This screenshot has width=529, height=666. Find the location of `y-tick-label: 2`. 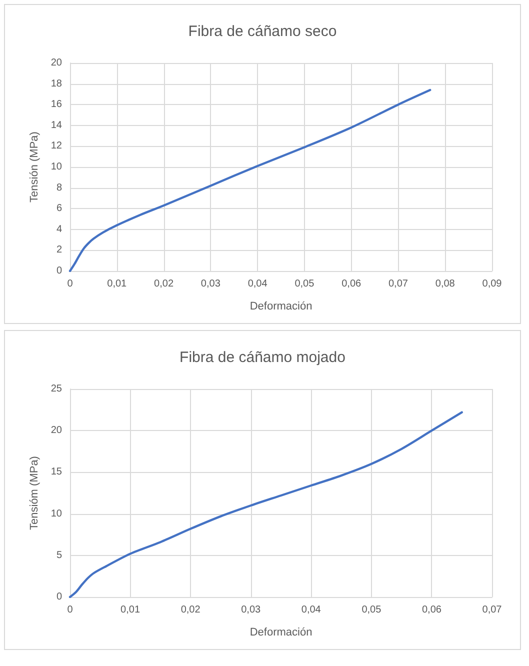

y-tick-label: 2 is located at coordinates (59, 250).